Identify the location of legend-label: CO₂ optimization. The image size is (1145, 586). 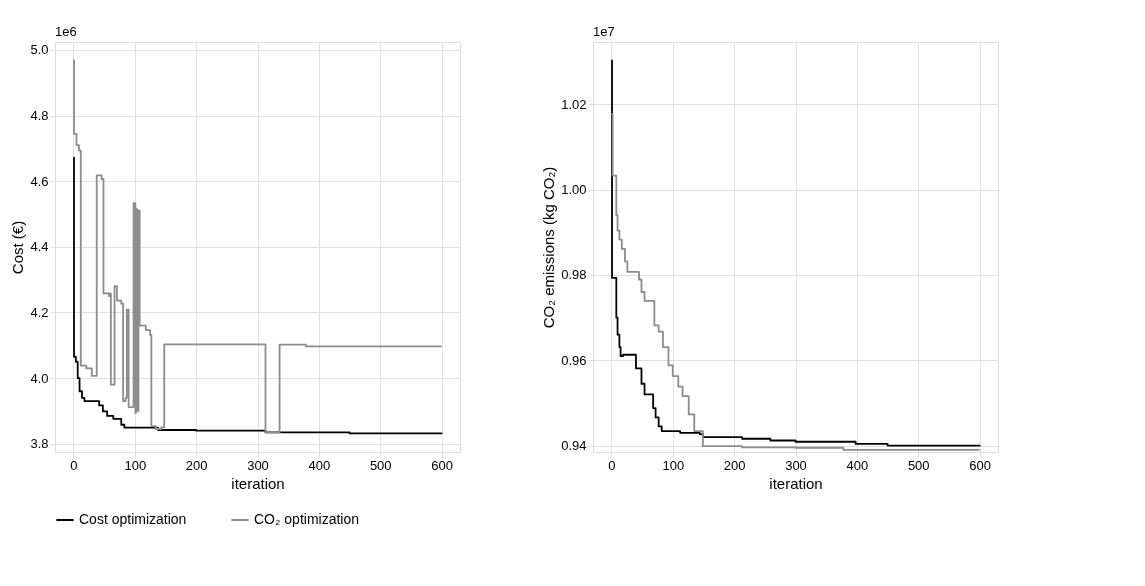
(307, 519).